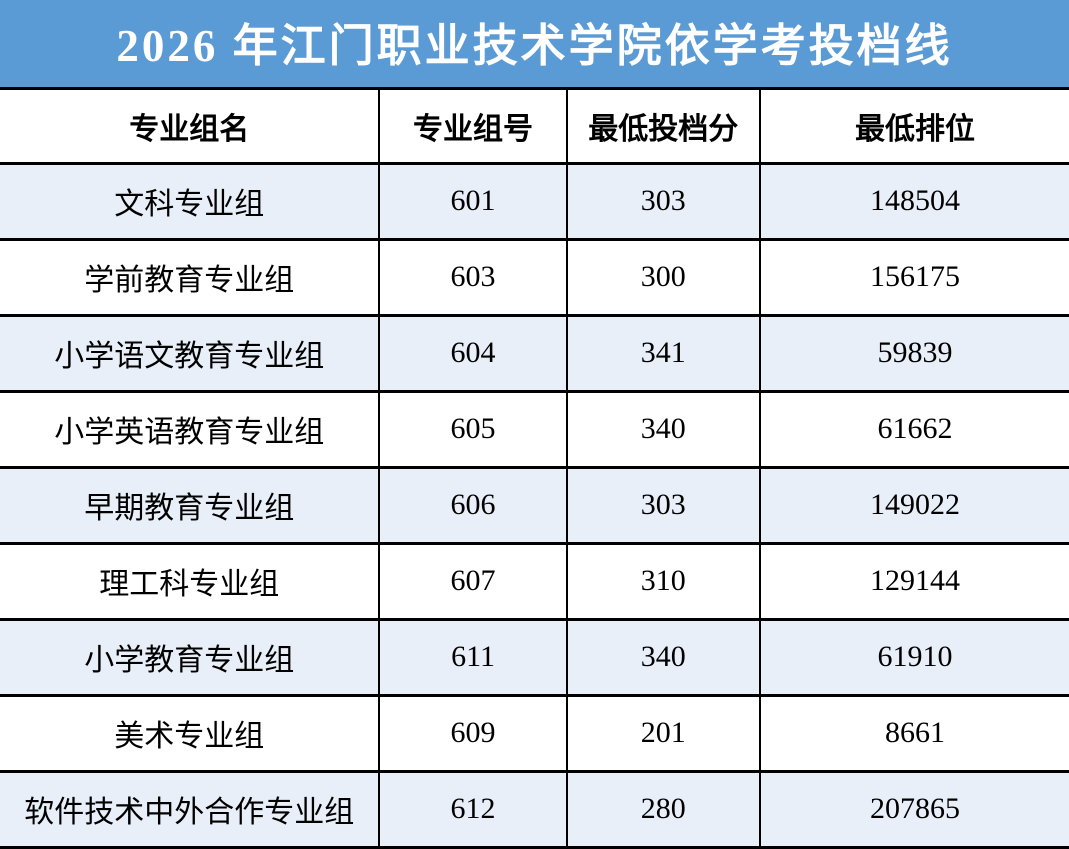 Image resolution: width=1069 pixels, height=849 pixels. I want to click on table-cell: 201, so click(663, 733).